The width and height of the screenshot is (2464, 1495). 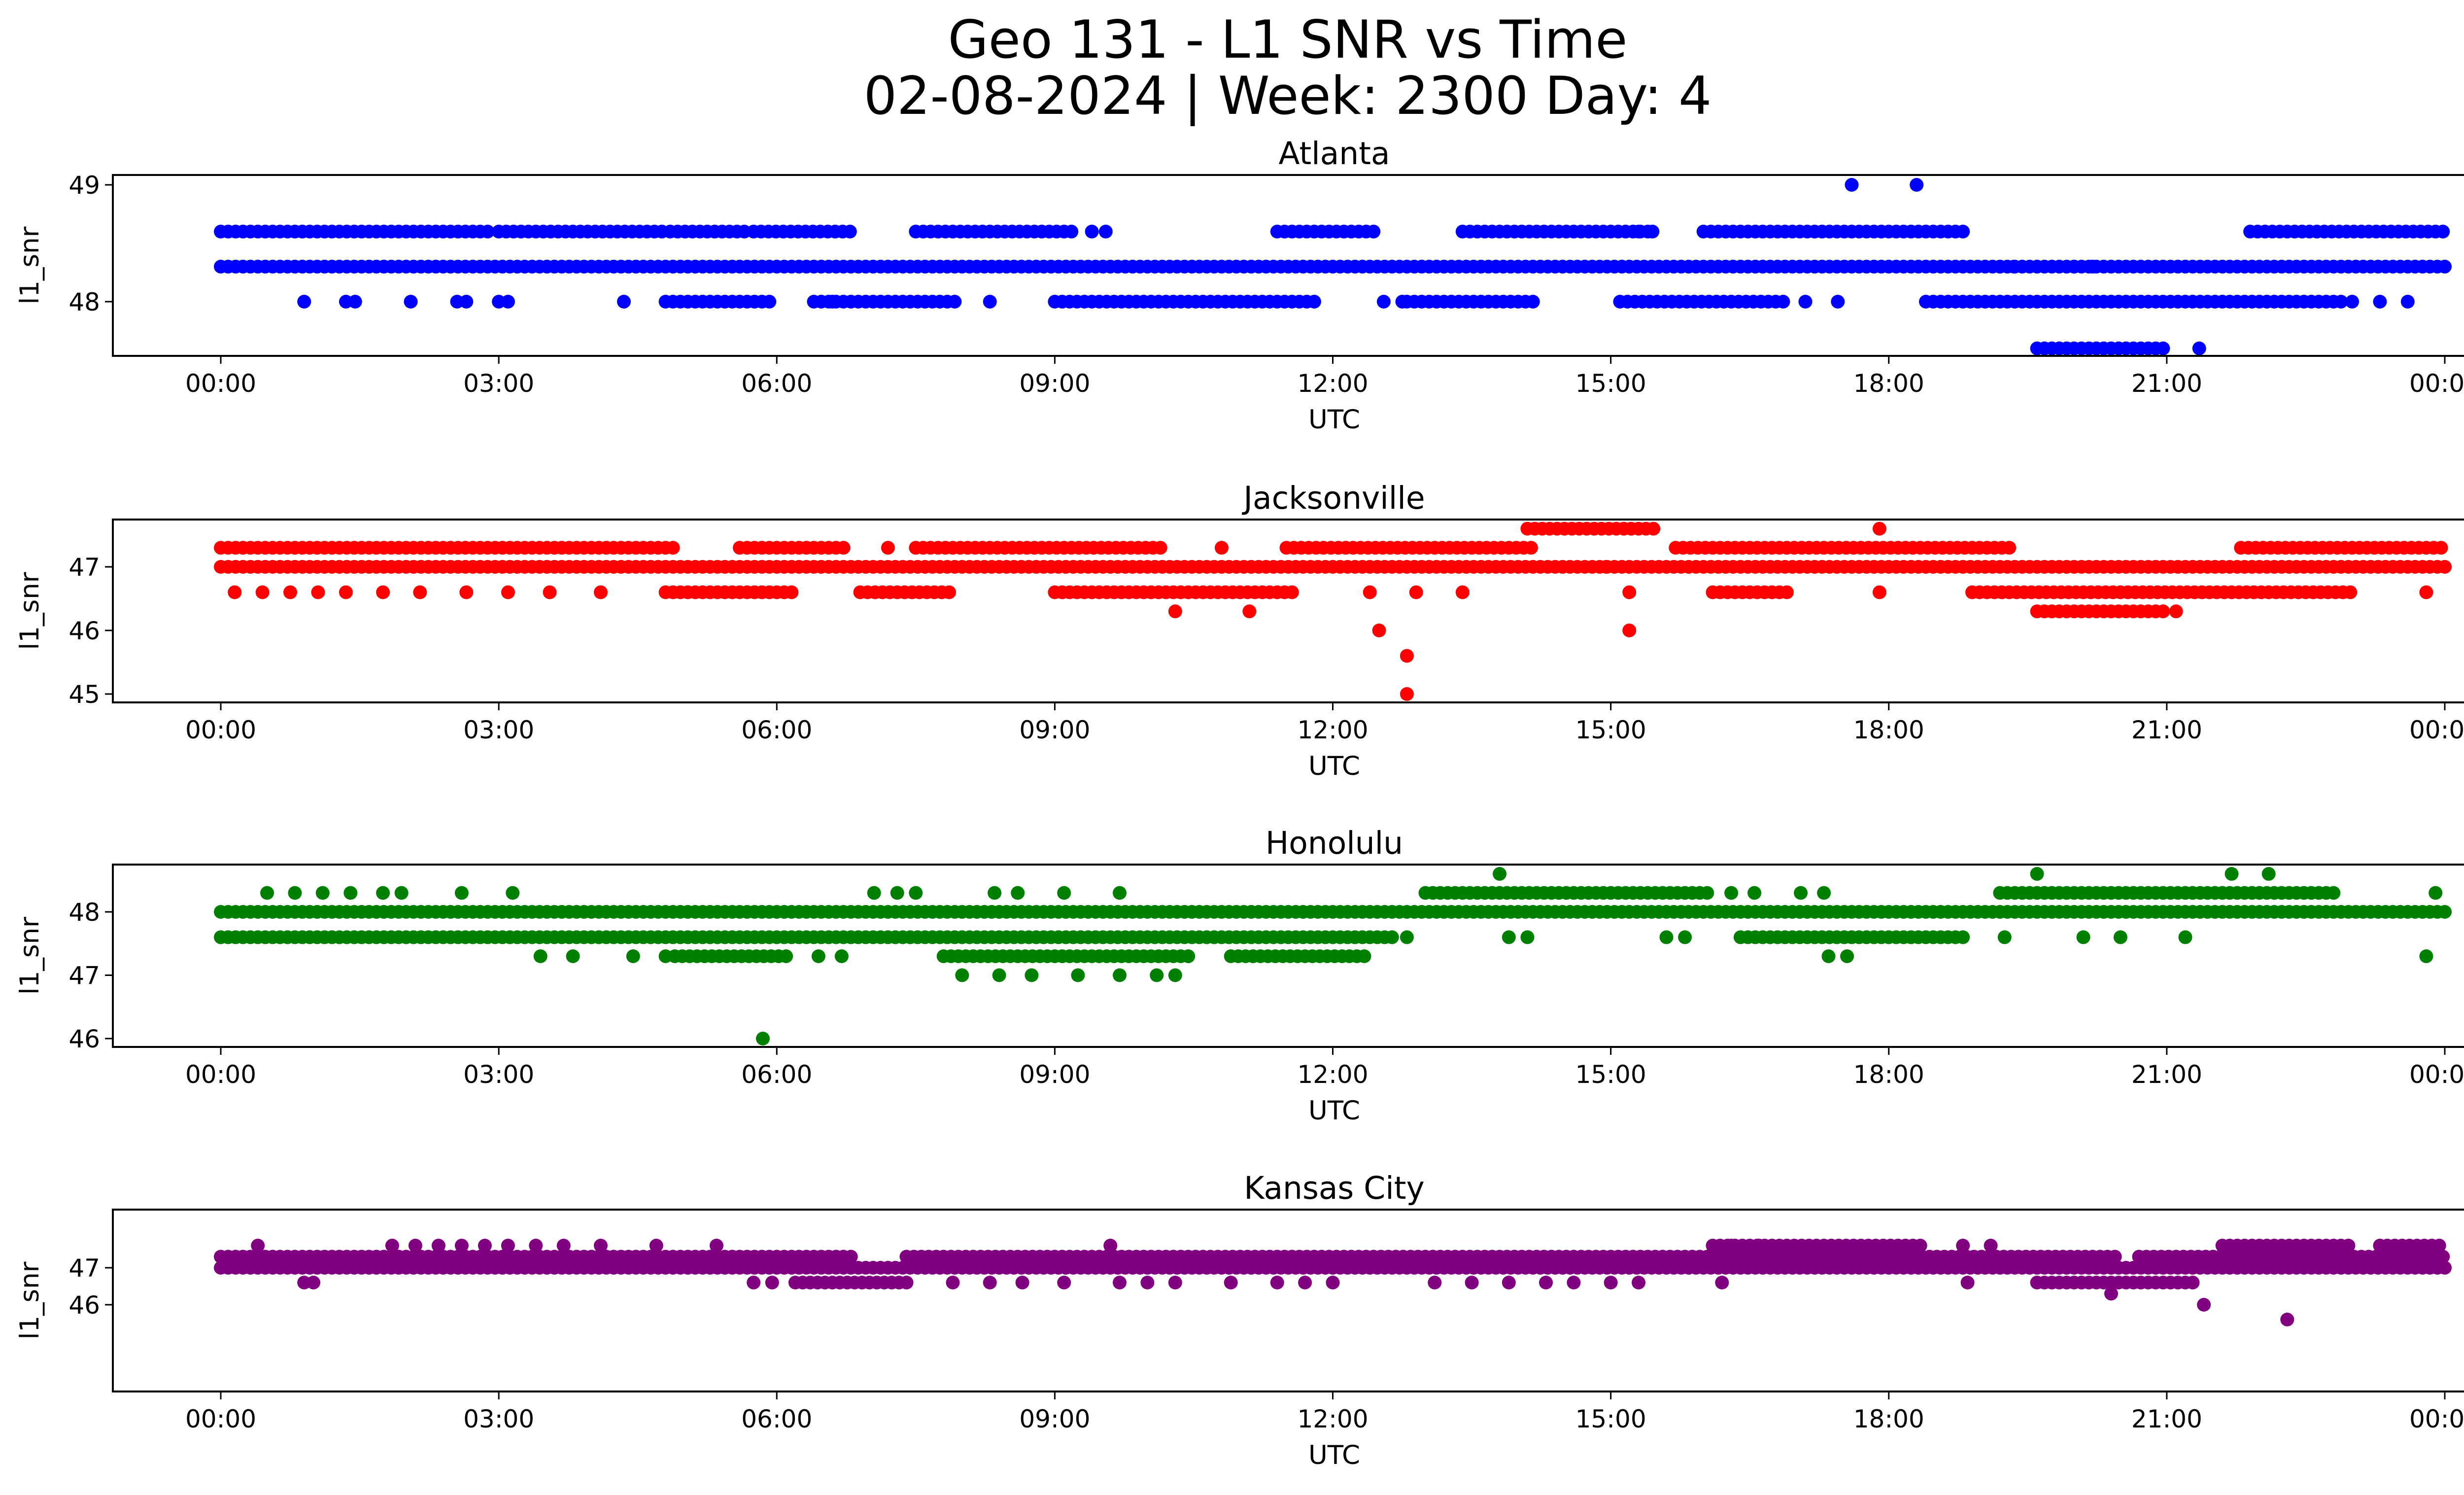 What do you see at coordinates (1288, 39) in the screenshot?
I see `figure-title-line-1: Geo 131 - L1 SNR vs Time` at bounding box center [1288, 39].